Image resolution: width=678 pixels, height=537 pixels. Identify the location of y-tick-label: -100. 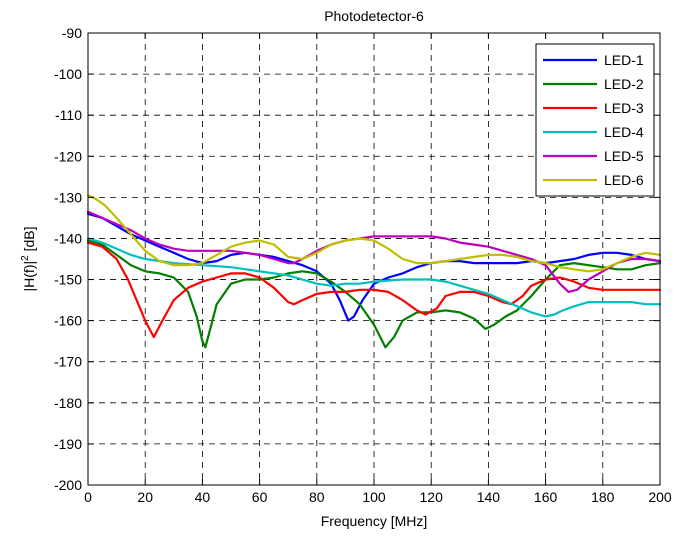
(68, 74).